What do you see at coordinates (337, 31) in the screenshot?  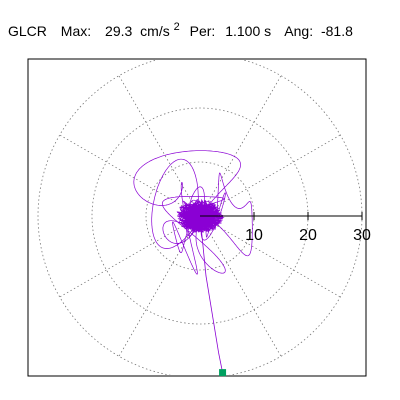 I see `ang-value: -81.8` at bounding box center [337, 31].